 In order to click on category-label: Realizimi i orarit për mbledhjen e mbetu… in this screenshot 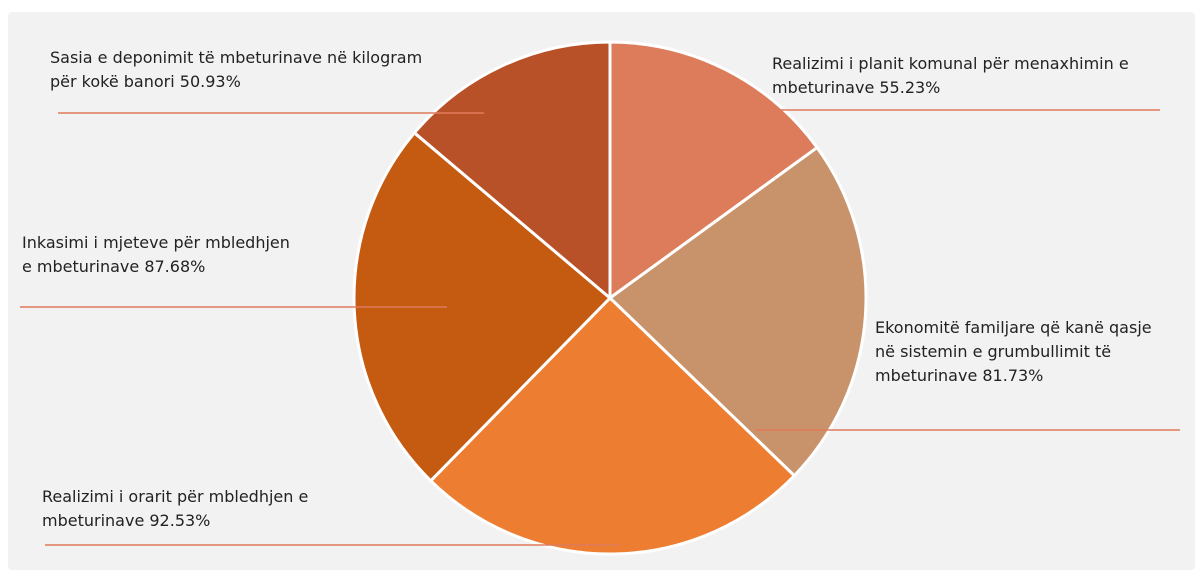, I will do `click(175, 508)`.